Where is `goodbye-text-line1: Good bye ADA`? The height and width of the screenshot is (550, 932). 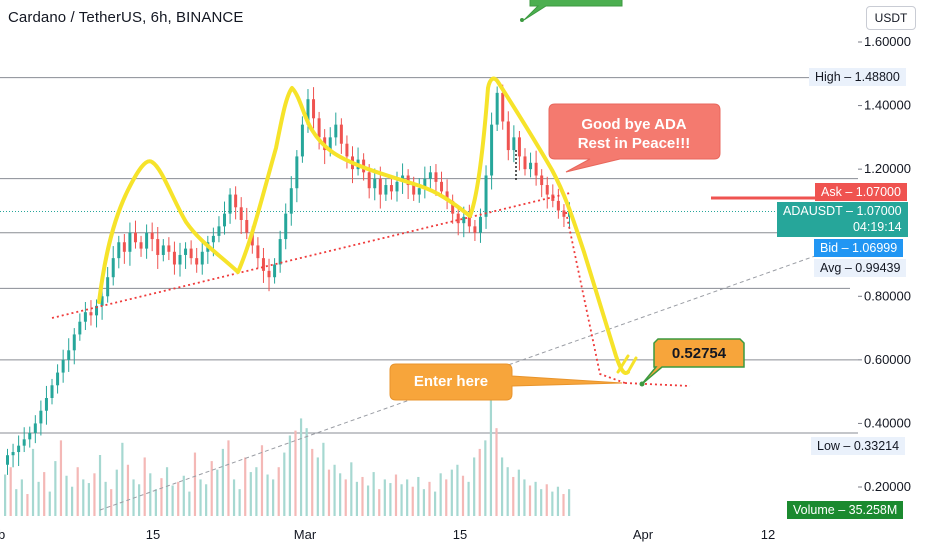
goodbye-text-line1: Good bye ADA is located at coordinates (633, 124).